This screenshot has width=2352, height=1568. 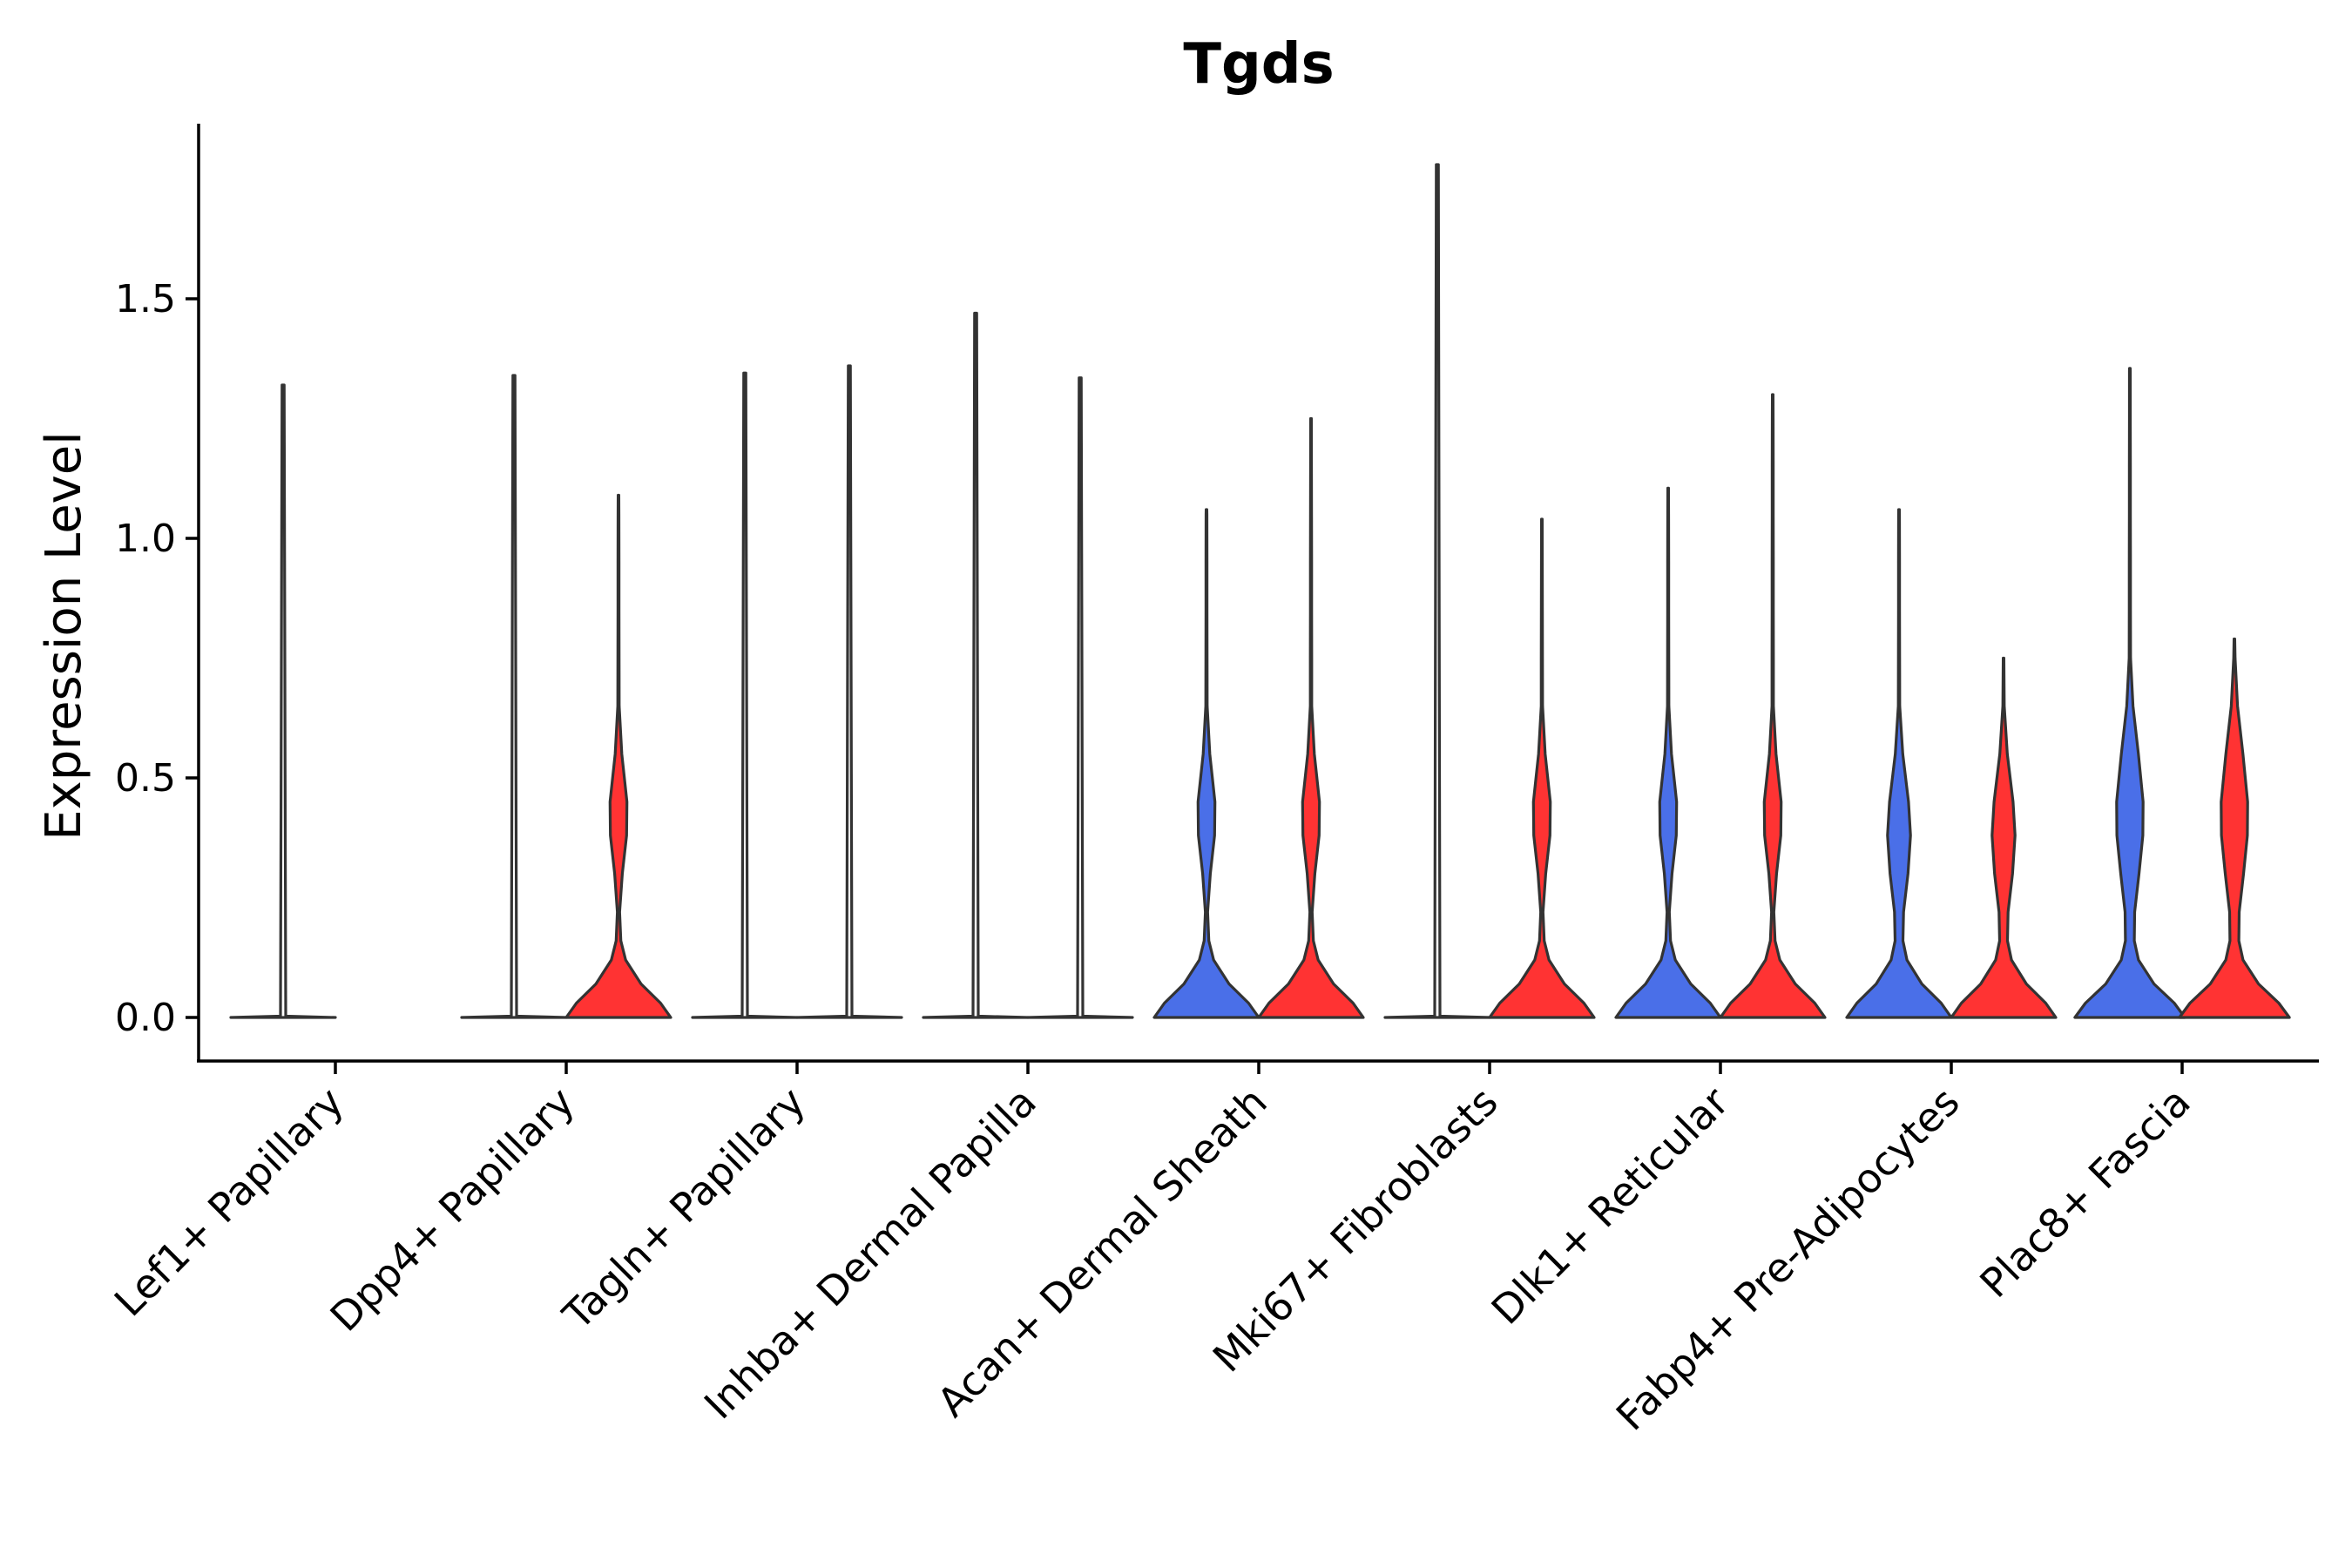 I want to click on y-tick-label: 0.5, so click(x=145, y=778).